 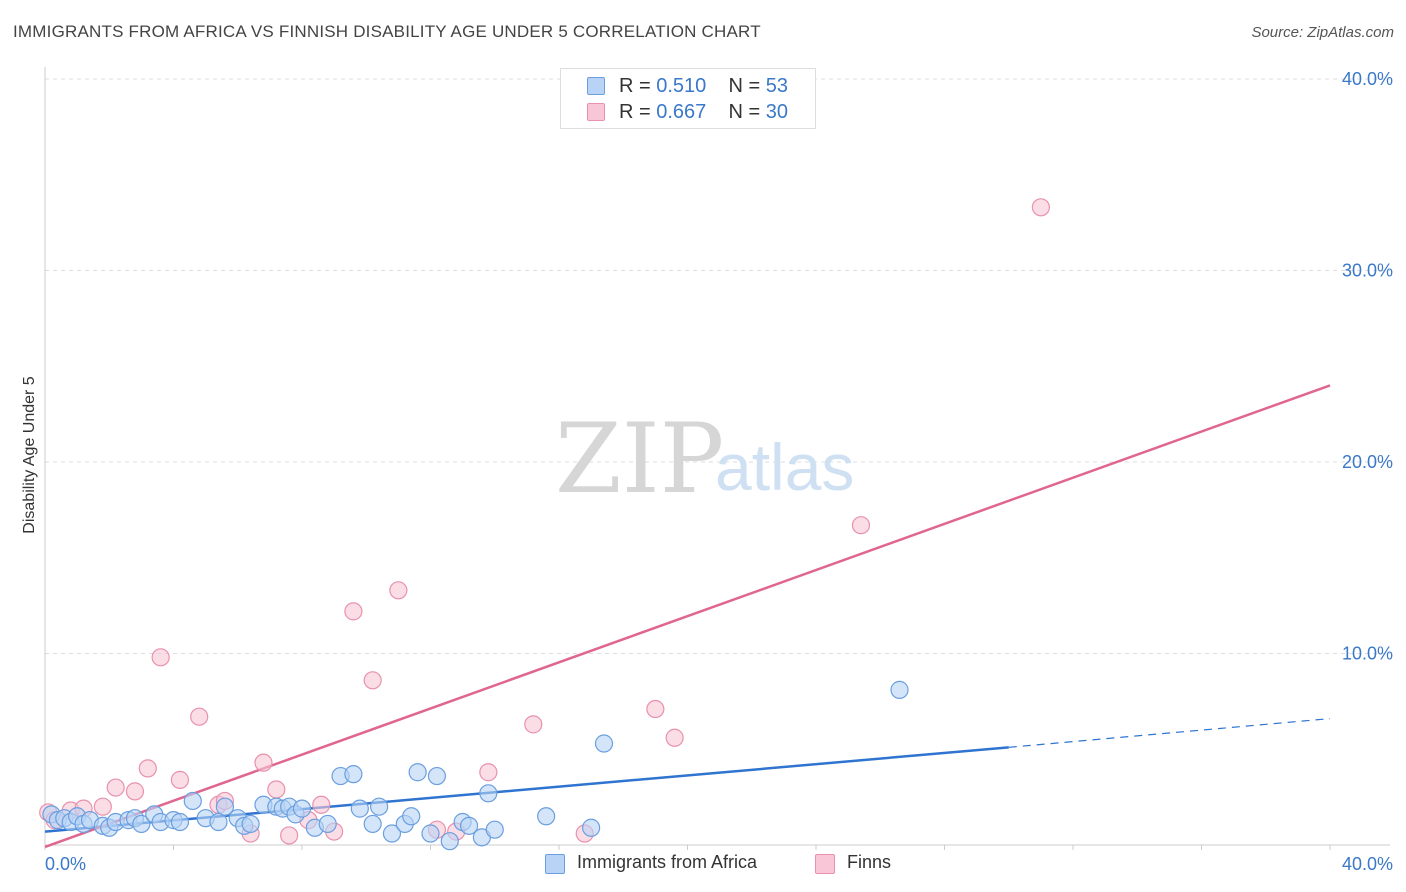 What do you see at coordinates (526, 789) in the screenshot?
I see `trendline-africa` at bounding box center [526, 789].